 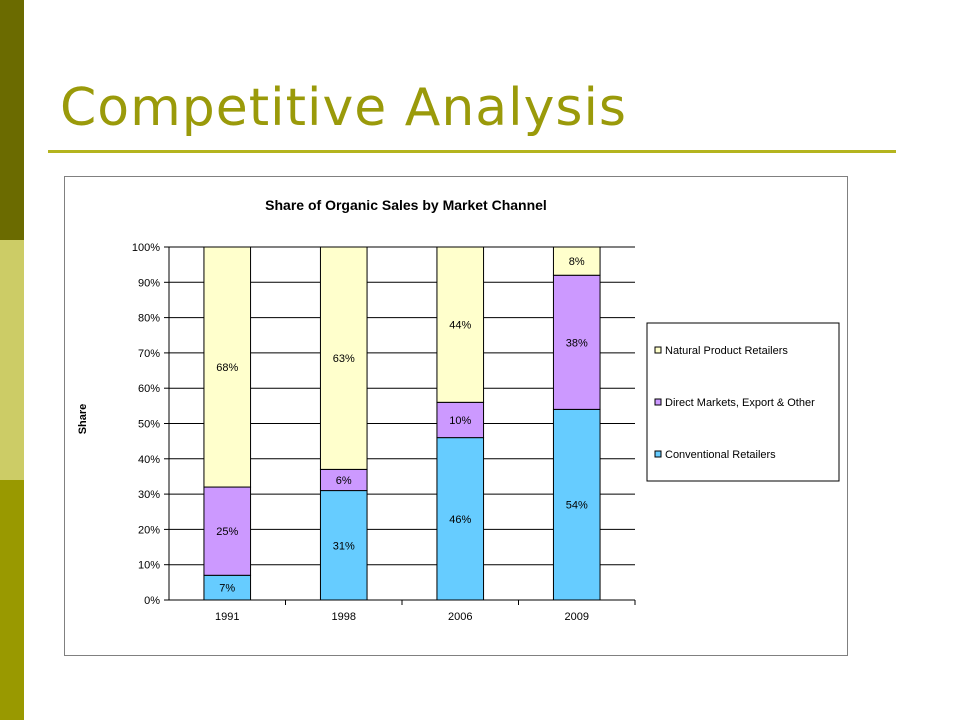 What do you see at coordinates (406, 205) in the screenshot?
I see `chart-title: Share of Organic Sales by Market Channel` at bounding box center [406, 205].